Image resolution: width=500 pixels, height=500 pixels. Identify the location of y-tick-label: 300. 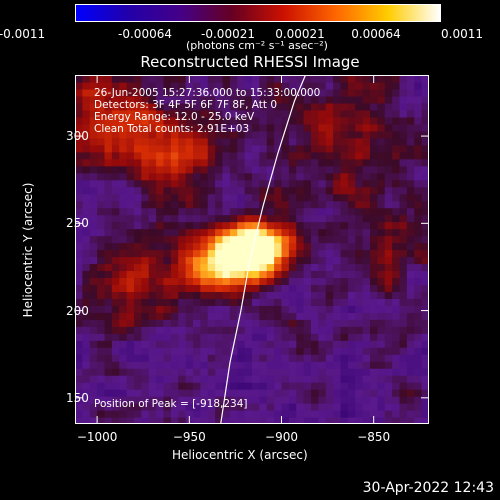
(77, 136).